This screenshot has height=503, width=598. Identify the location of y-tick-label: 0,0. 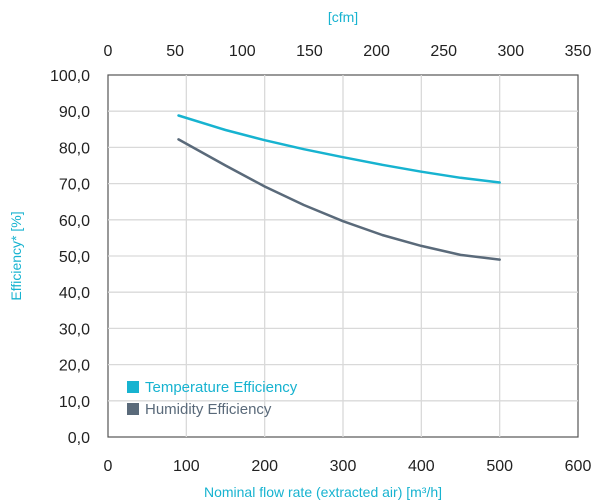
(79, 438).